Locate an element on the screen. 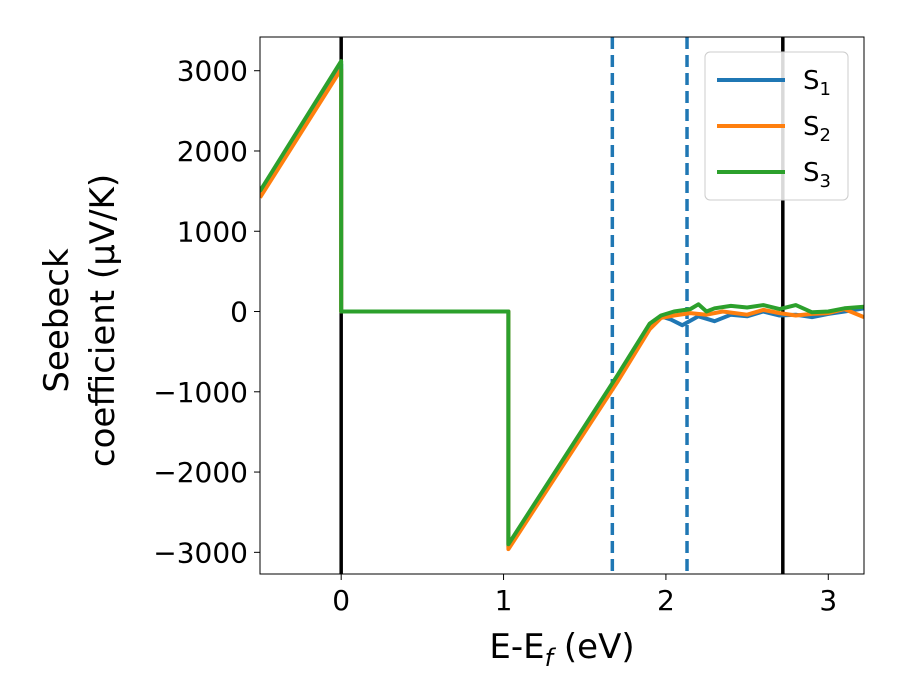 This screenshot has width=900, height=700. y-tick-label: 1000 is located at coordinates (212, 231).